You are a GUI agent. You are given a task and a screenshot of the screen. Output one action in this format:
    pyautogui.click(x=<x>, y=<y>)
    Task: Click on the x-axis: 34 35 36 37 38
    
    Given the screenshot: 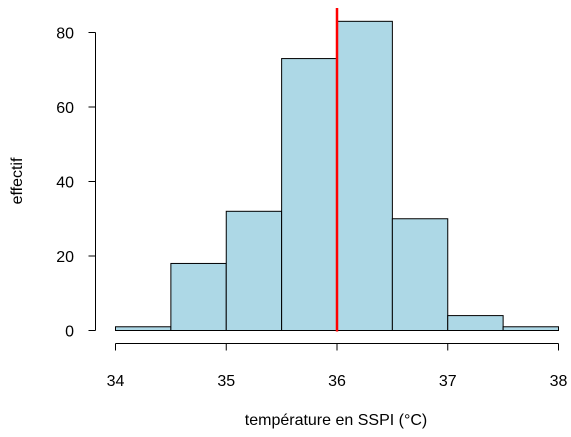 What is the action you would take?
    pyautogui.click(x=337, y=366)
    